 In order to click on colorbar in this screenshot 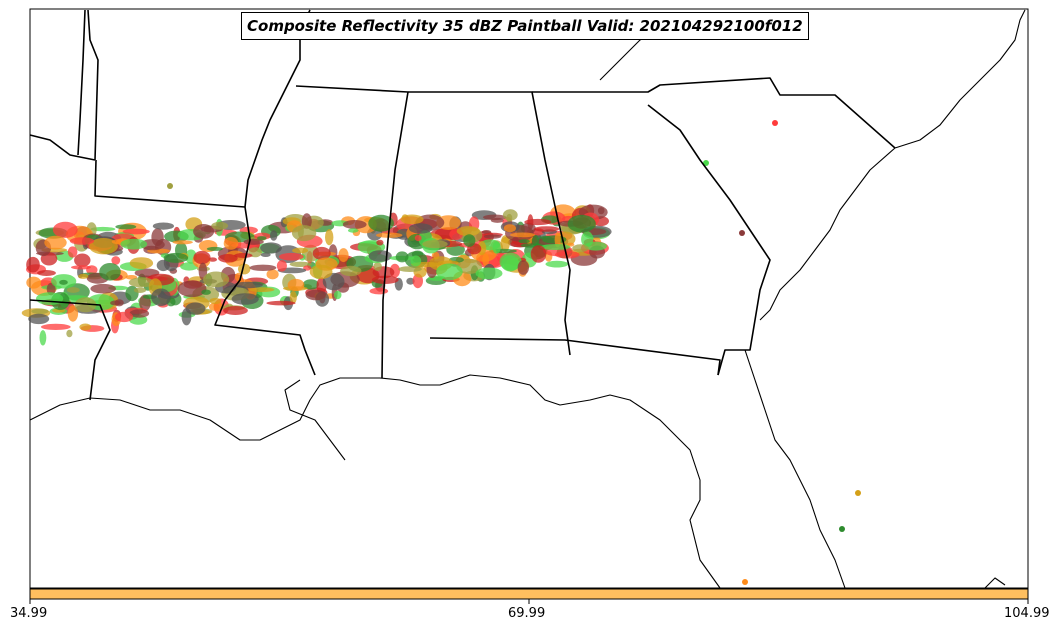, I will do `click(529, 594)`.